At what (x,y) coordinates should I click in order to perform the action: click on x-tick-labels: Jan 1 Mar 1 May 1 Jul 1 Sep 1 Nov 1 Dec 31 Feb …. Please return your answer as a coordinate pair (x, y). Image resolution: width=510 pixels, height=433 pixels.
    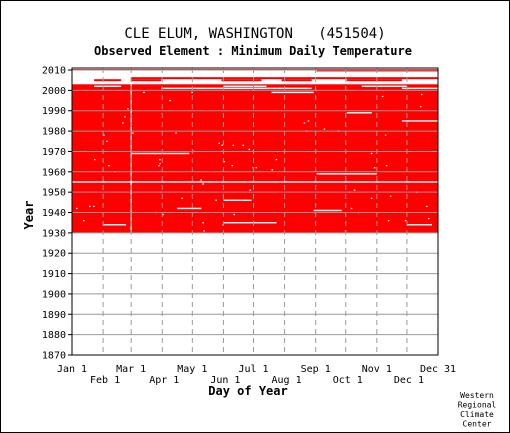
    Looking at the image, I should click on (256, 375).